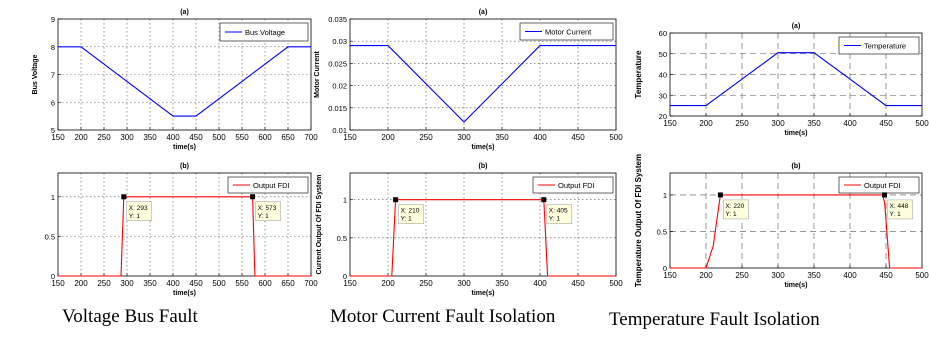  Describe the element at coordinates (638, 74) in the screenshot. I see `y-axis-label: Temperature` at that location.